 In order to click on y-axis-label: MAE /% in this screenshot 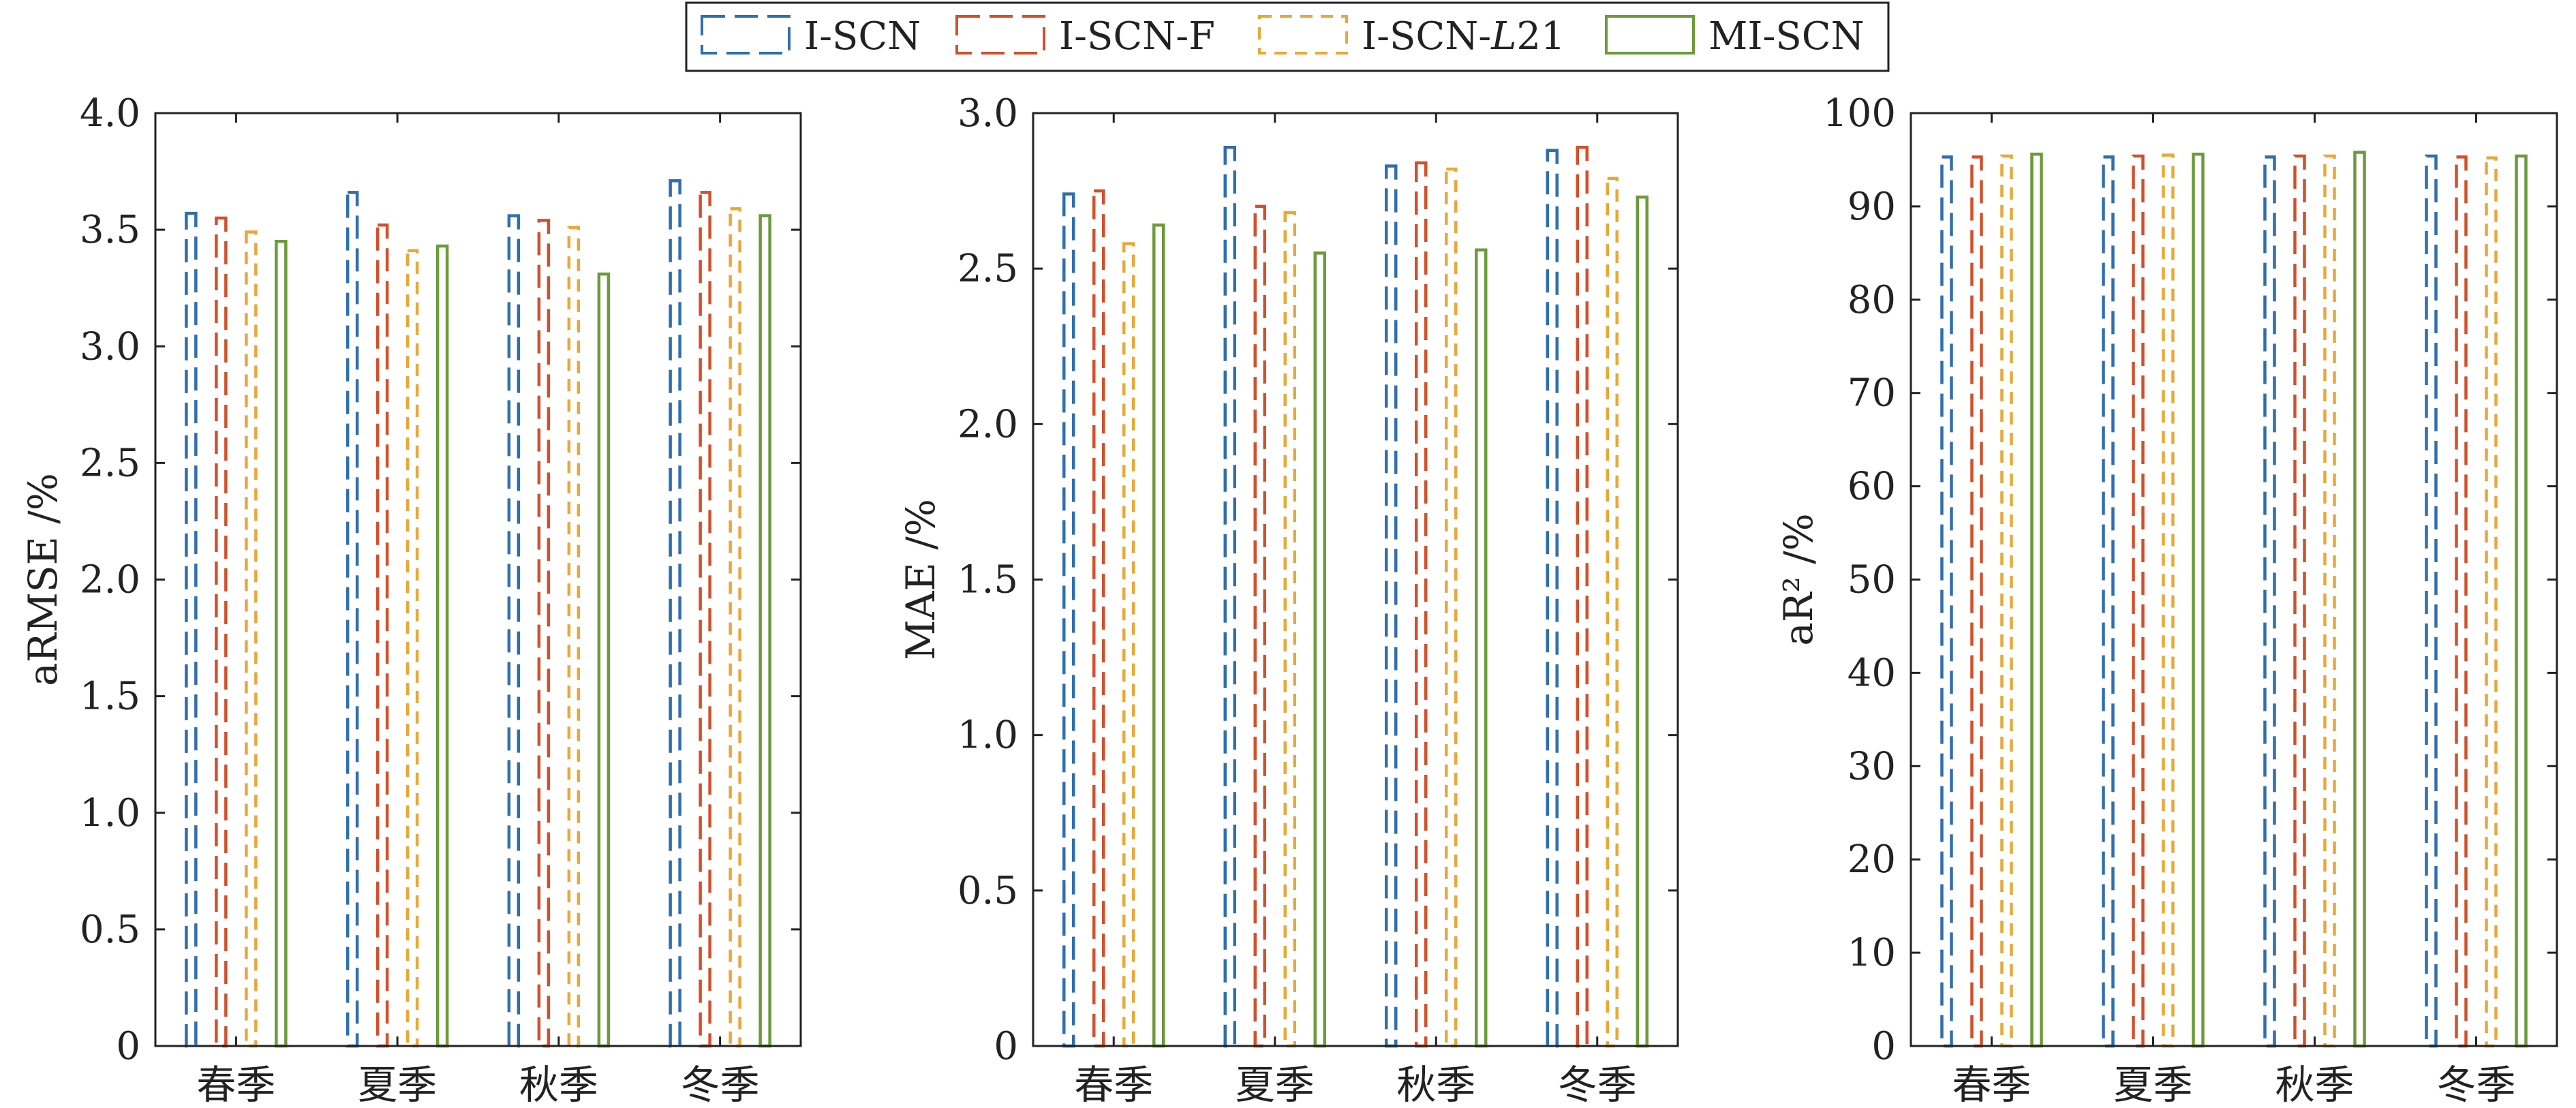, I will do `click(921, 579)`.